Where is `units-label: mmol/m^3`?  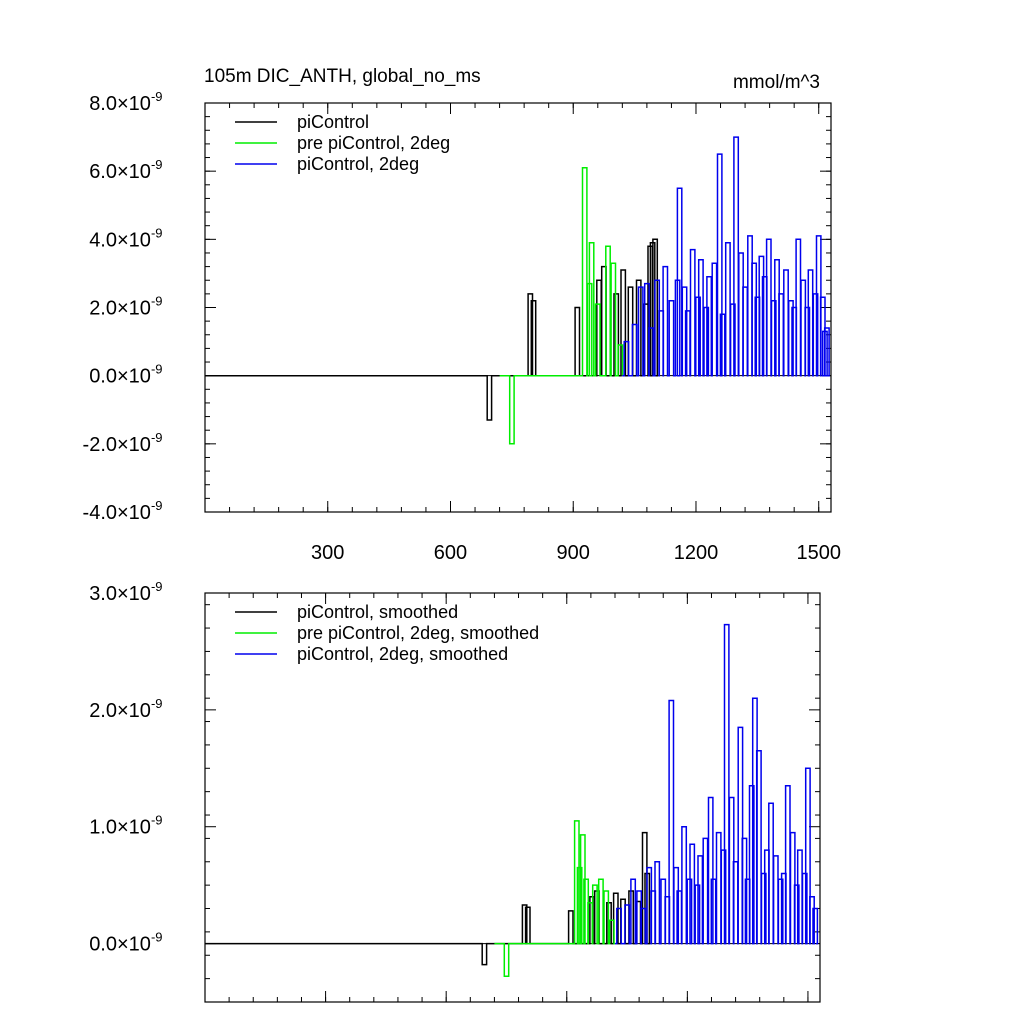
units-label: mmol/m^3 is located at coordinates (776, 82).